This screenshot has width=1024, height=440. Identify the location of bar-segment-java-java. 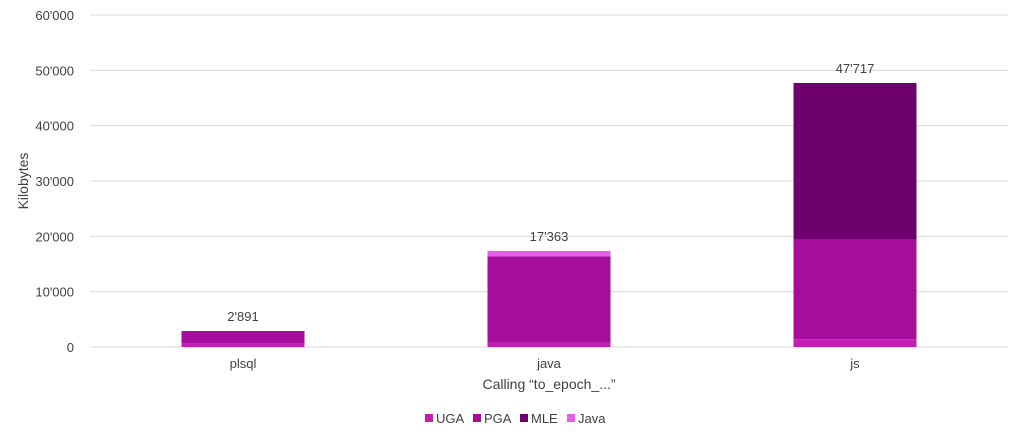
(549, 253).